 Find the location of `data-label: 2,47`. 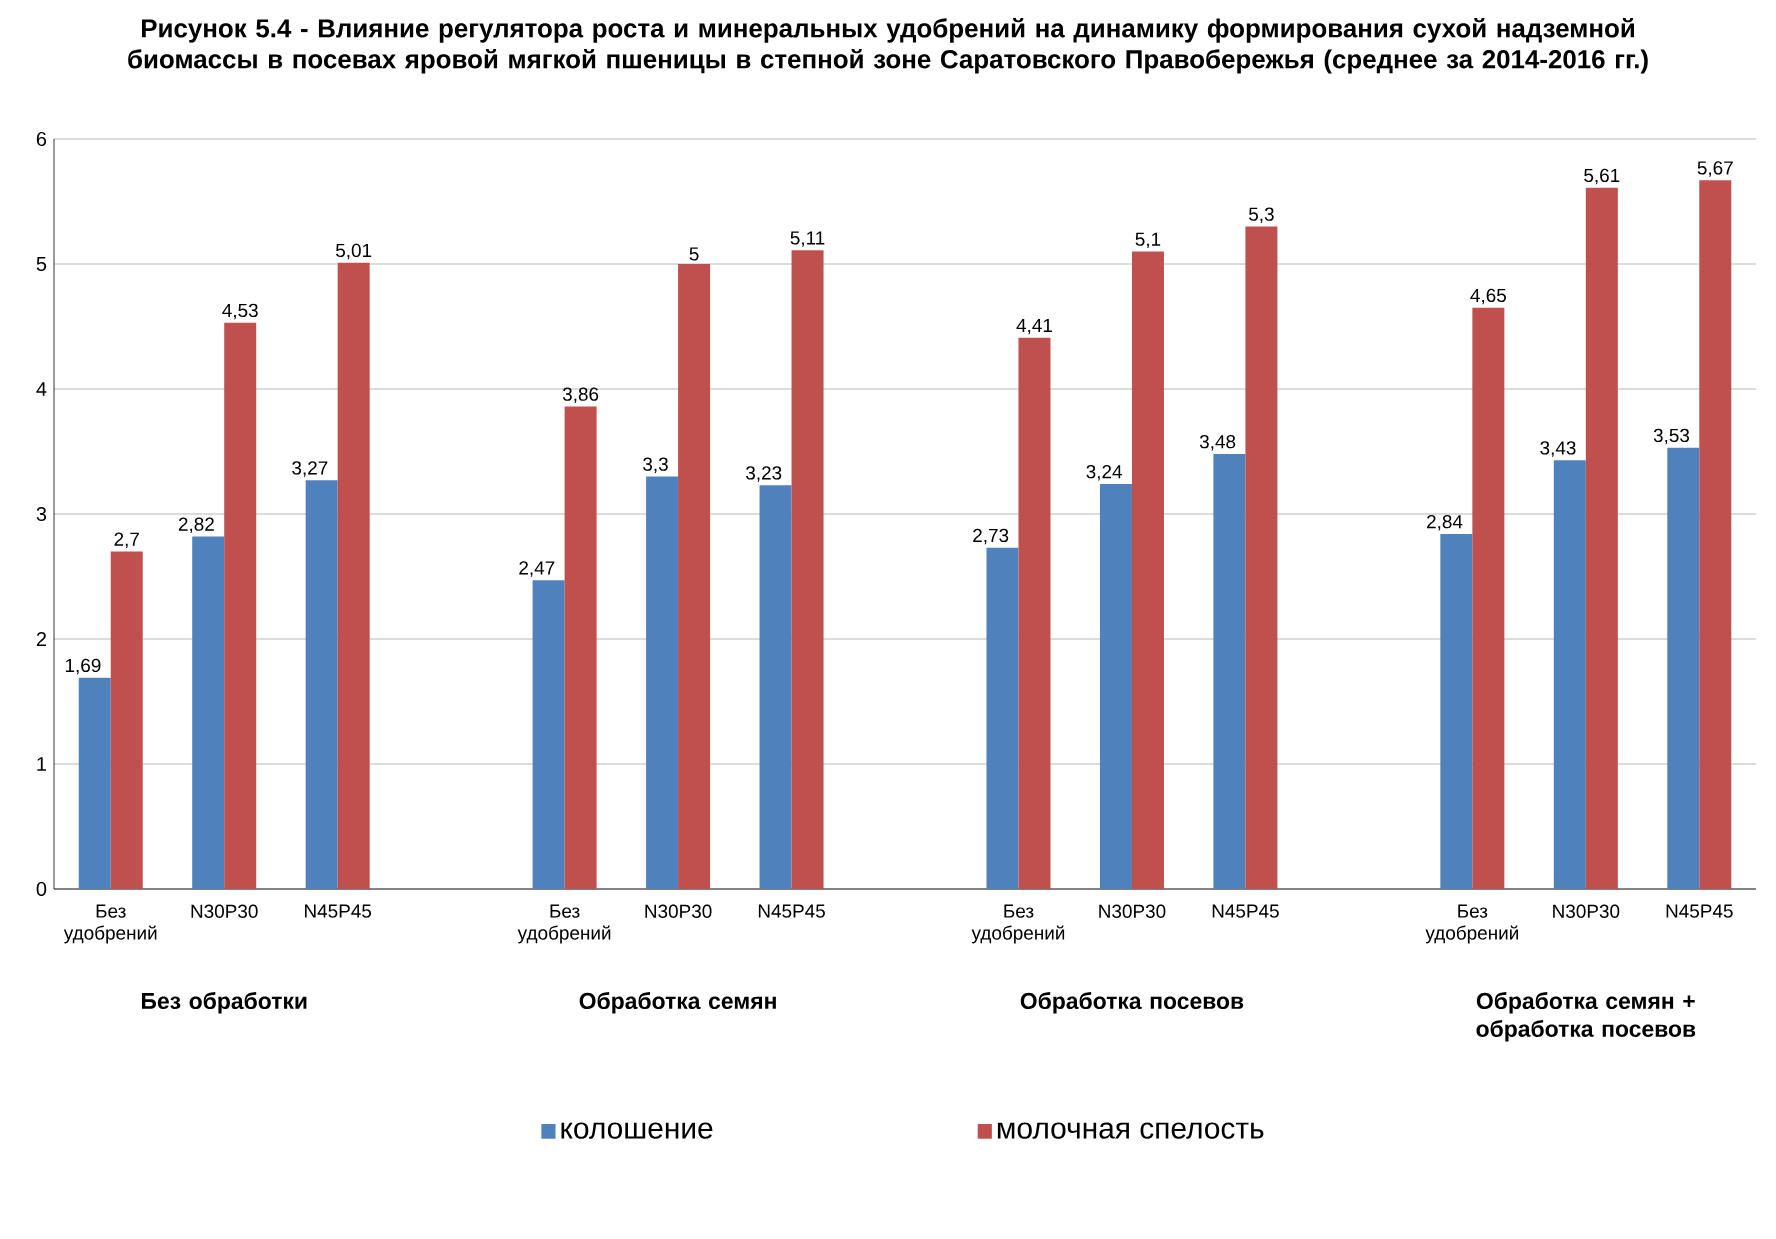

data-label: 2,47 is located at coordinates (537, 569).